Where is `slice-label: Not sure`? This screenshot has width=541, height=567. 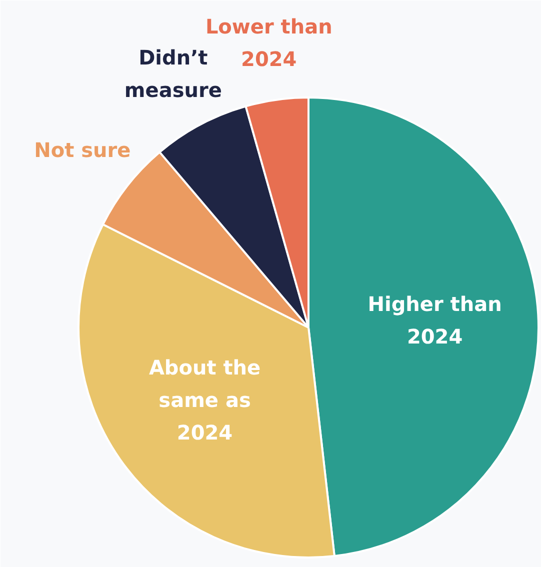
slice-label: Not sure is located at coordinates (82, 150).